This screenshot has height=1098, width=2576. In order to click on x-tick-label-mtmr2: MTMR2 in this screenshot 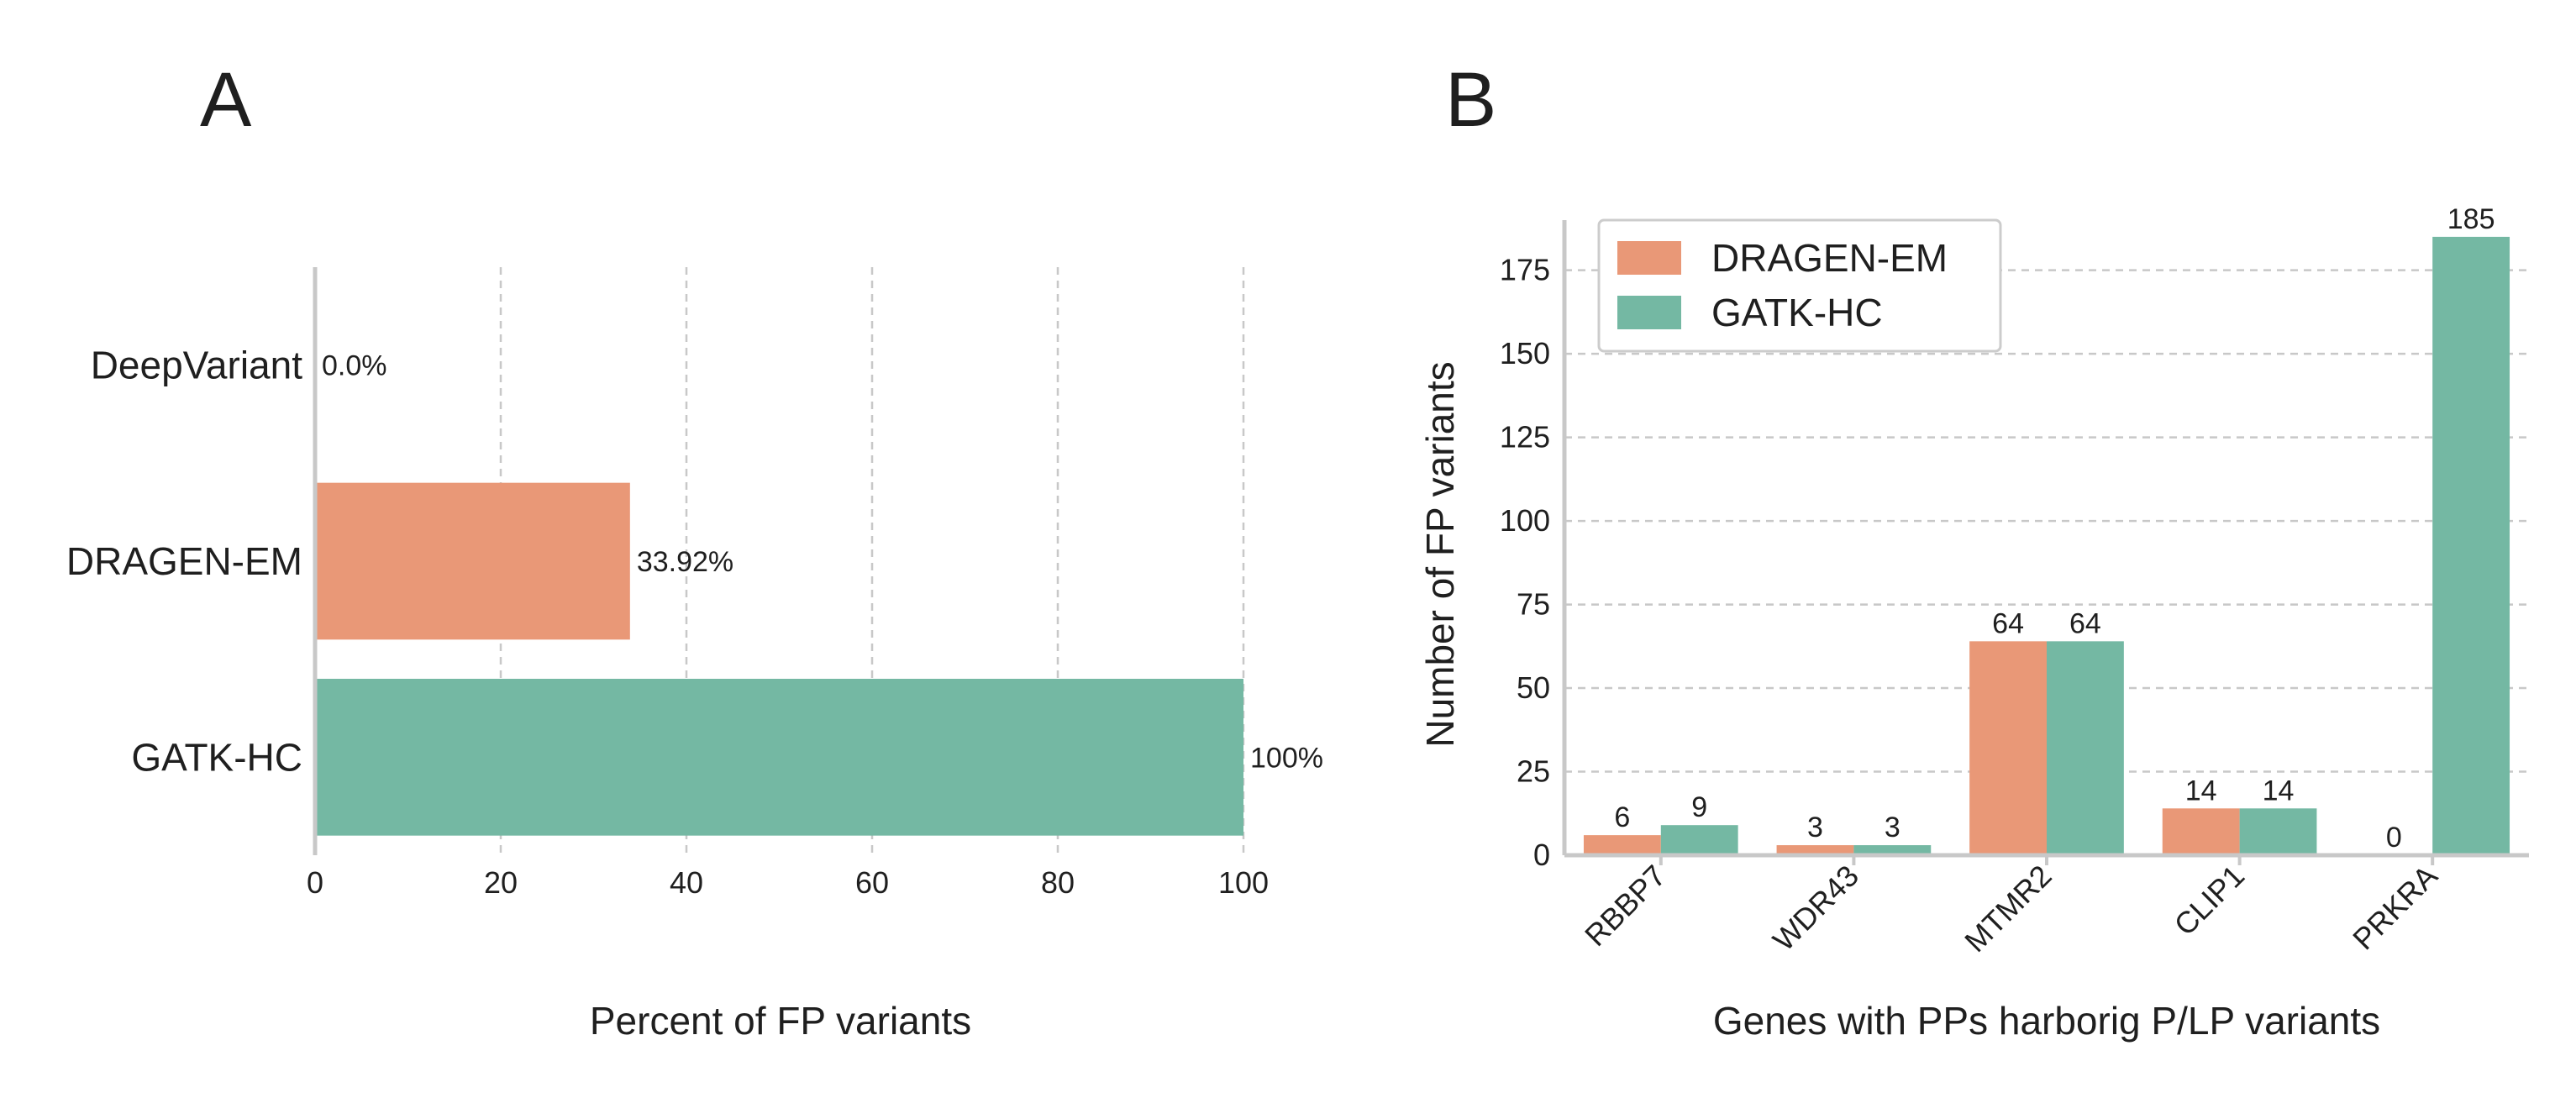, I will do `click(2008, 909)`.